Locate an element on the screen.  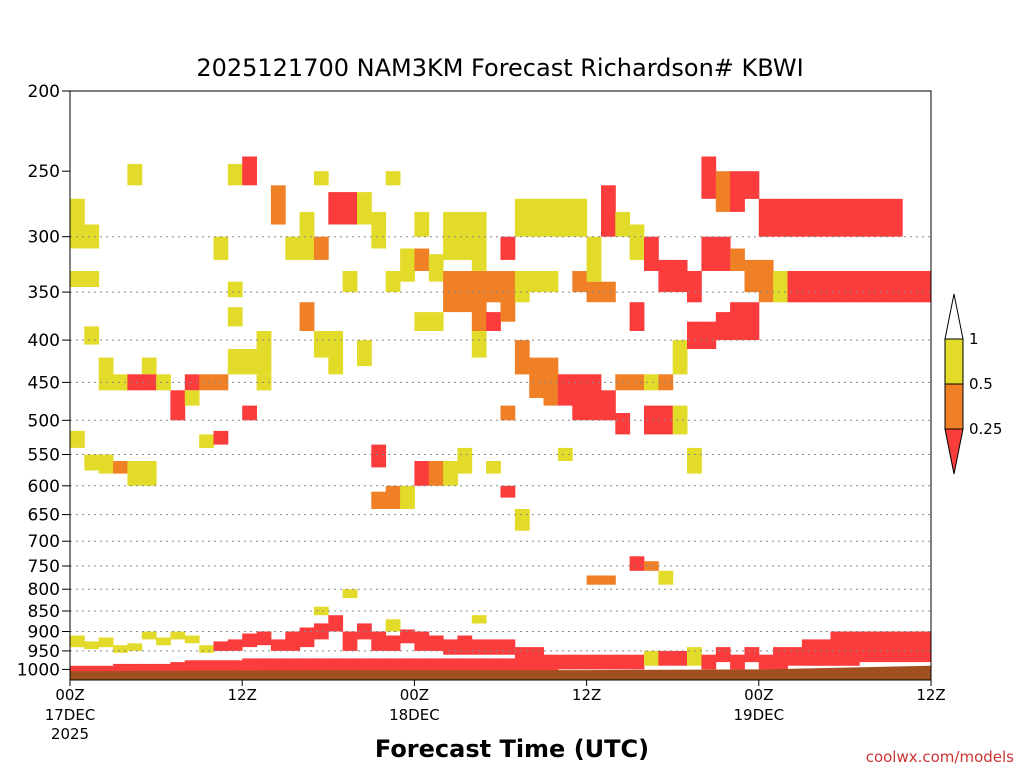
y-tick-label: 400 is located at coordinates (44, 341).